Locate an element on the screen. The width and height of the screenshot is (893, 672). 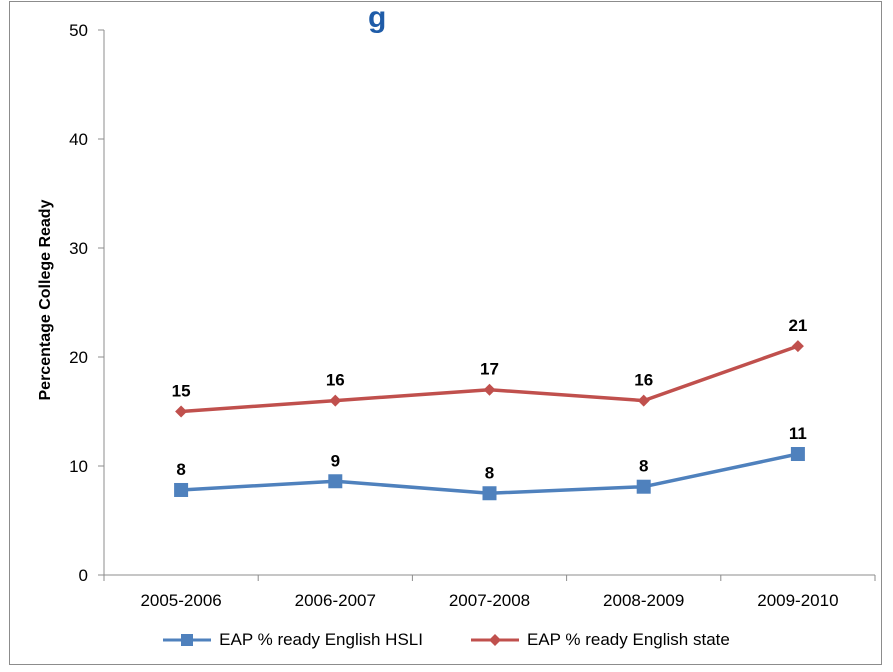
legend-item-state: EAP % ready English state is located at coordinates (600, 640).